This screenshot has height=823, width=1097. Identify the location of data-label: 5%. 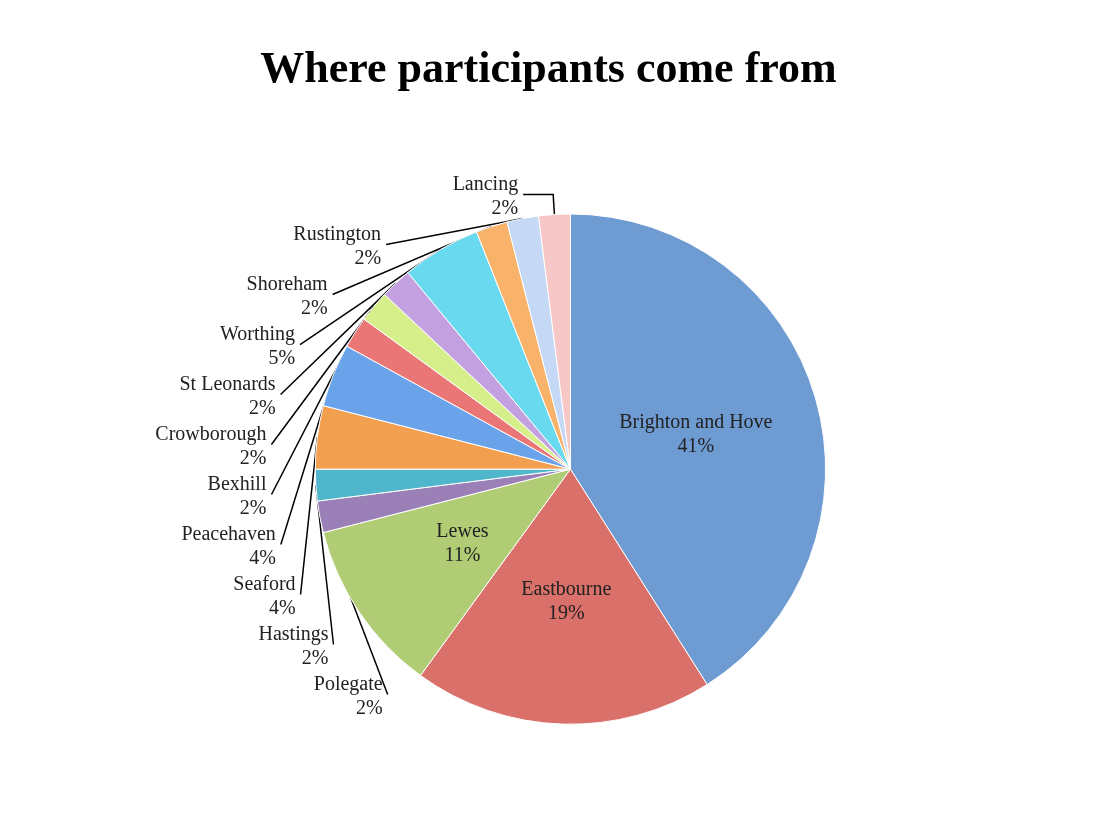
(282, 356).